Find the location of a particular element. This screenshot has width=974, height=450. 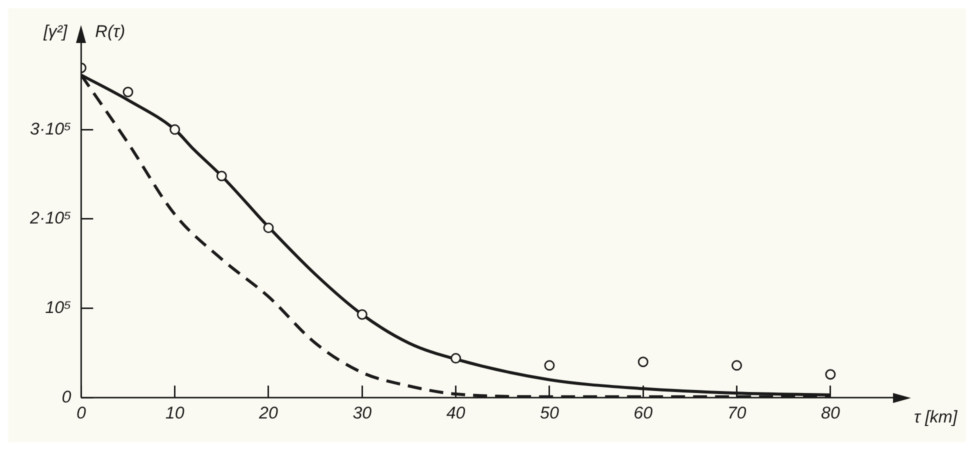

y-axis-title: [γ²] is located at coordinates (55, 31).